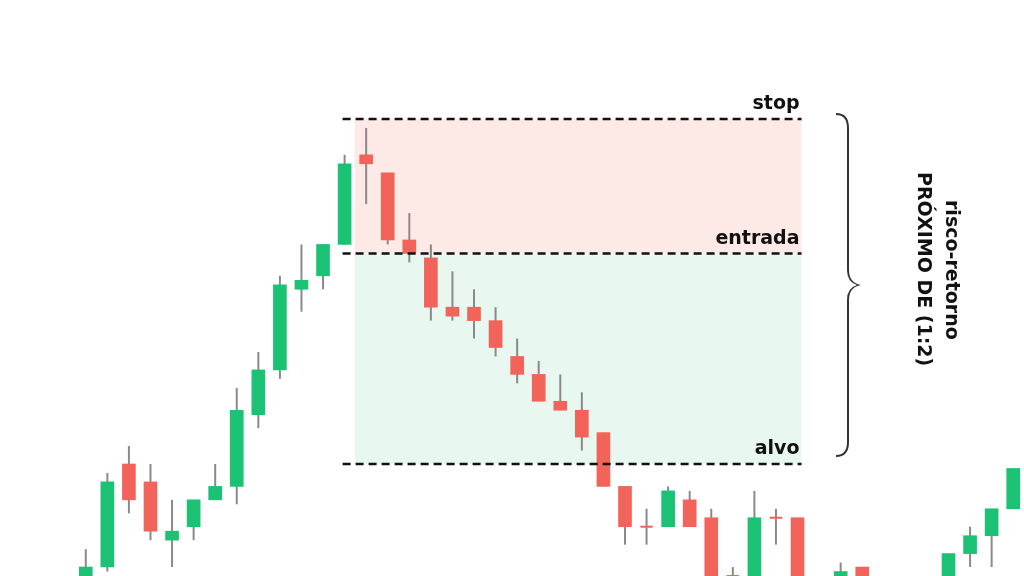  I want to click on ref-line-label: entrada, so click(757, 236).